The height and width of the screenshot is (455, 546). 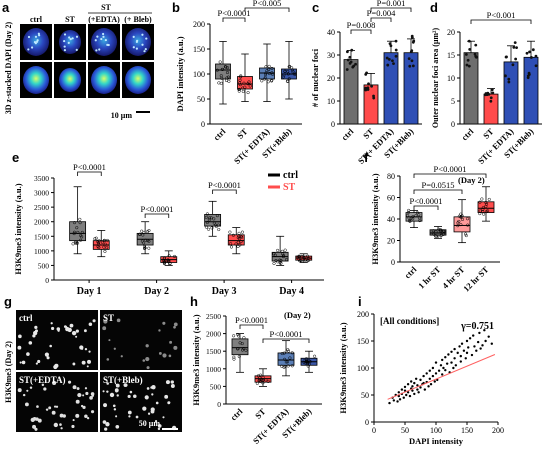 I want to click on y-tick-label: 100, so click(x=199, y=74).